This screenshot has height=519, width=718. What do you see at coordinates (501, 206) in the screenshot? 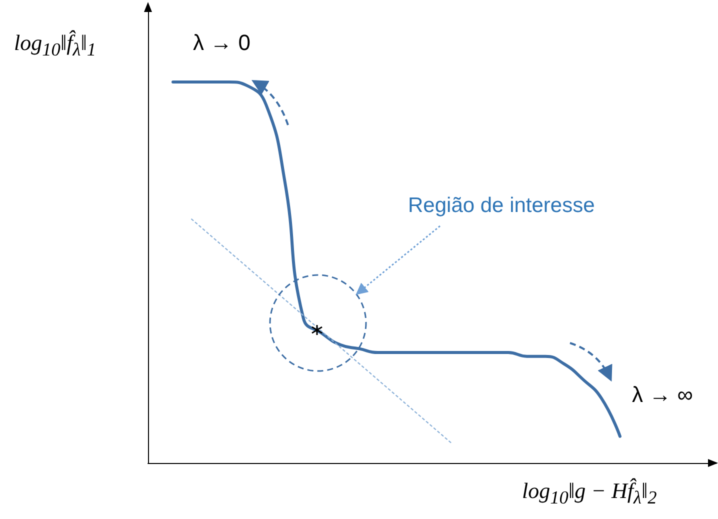
I see `annotation: Região de interesse` at bounding box center [501, 206].